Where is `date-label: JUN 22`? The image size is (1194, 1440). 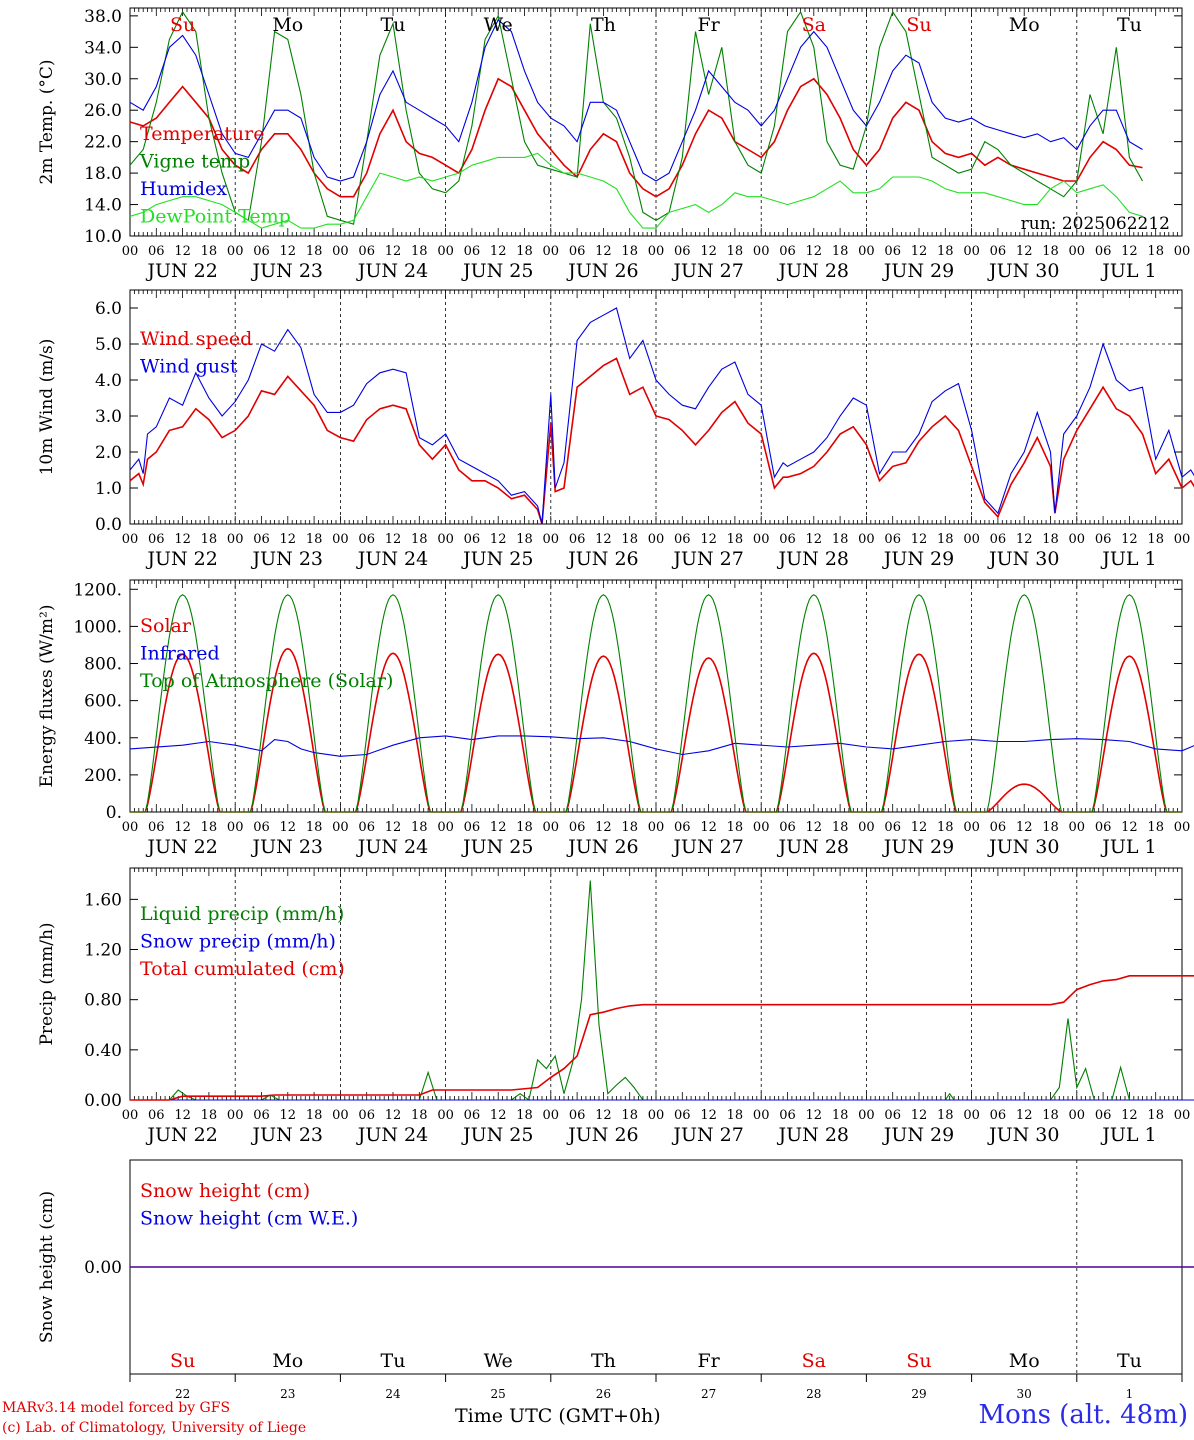 date-label: JUN 22 is located at coordinates (181, 271).